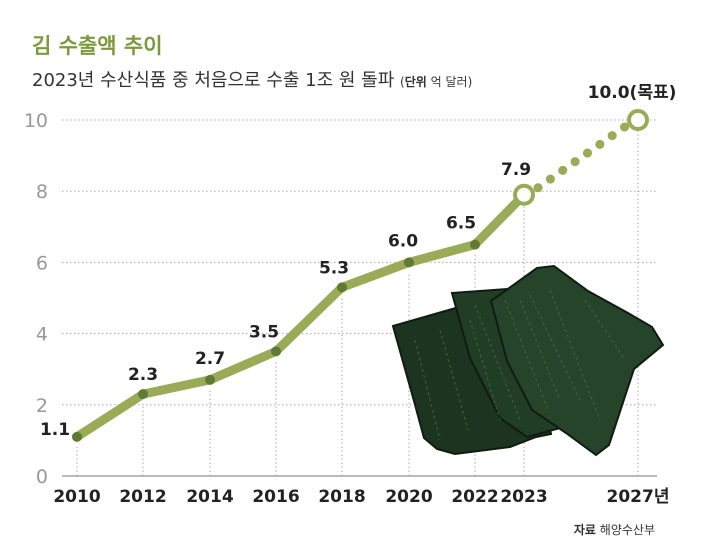 Image resolution: width=713 pixels, height=551 pixels. Describe the element at coordinates (42, 263) in the screenshot. I see `y-tick-label: 6` at that location.